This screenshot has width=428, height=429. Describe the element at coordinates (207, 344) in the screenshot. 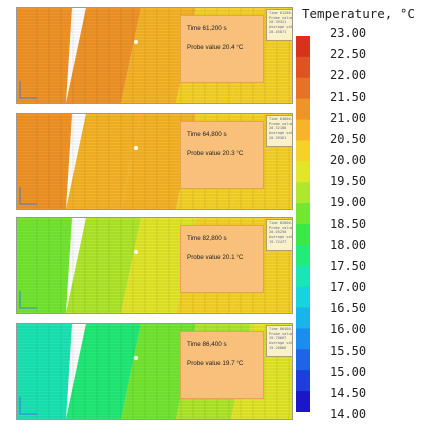

I see `time-label: Time 86,400 s` at that location.